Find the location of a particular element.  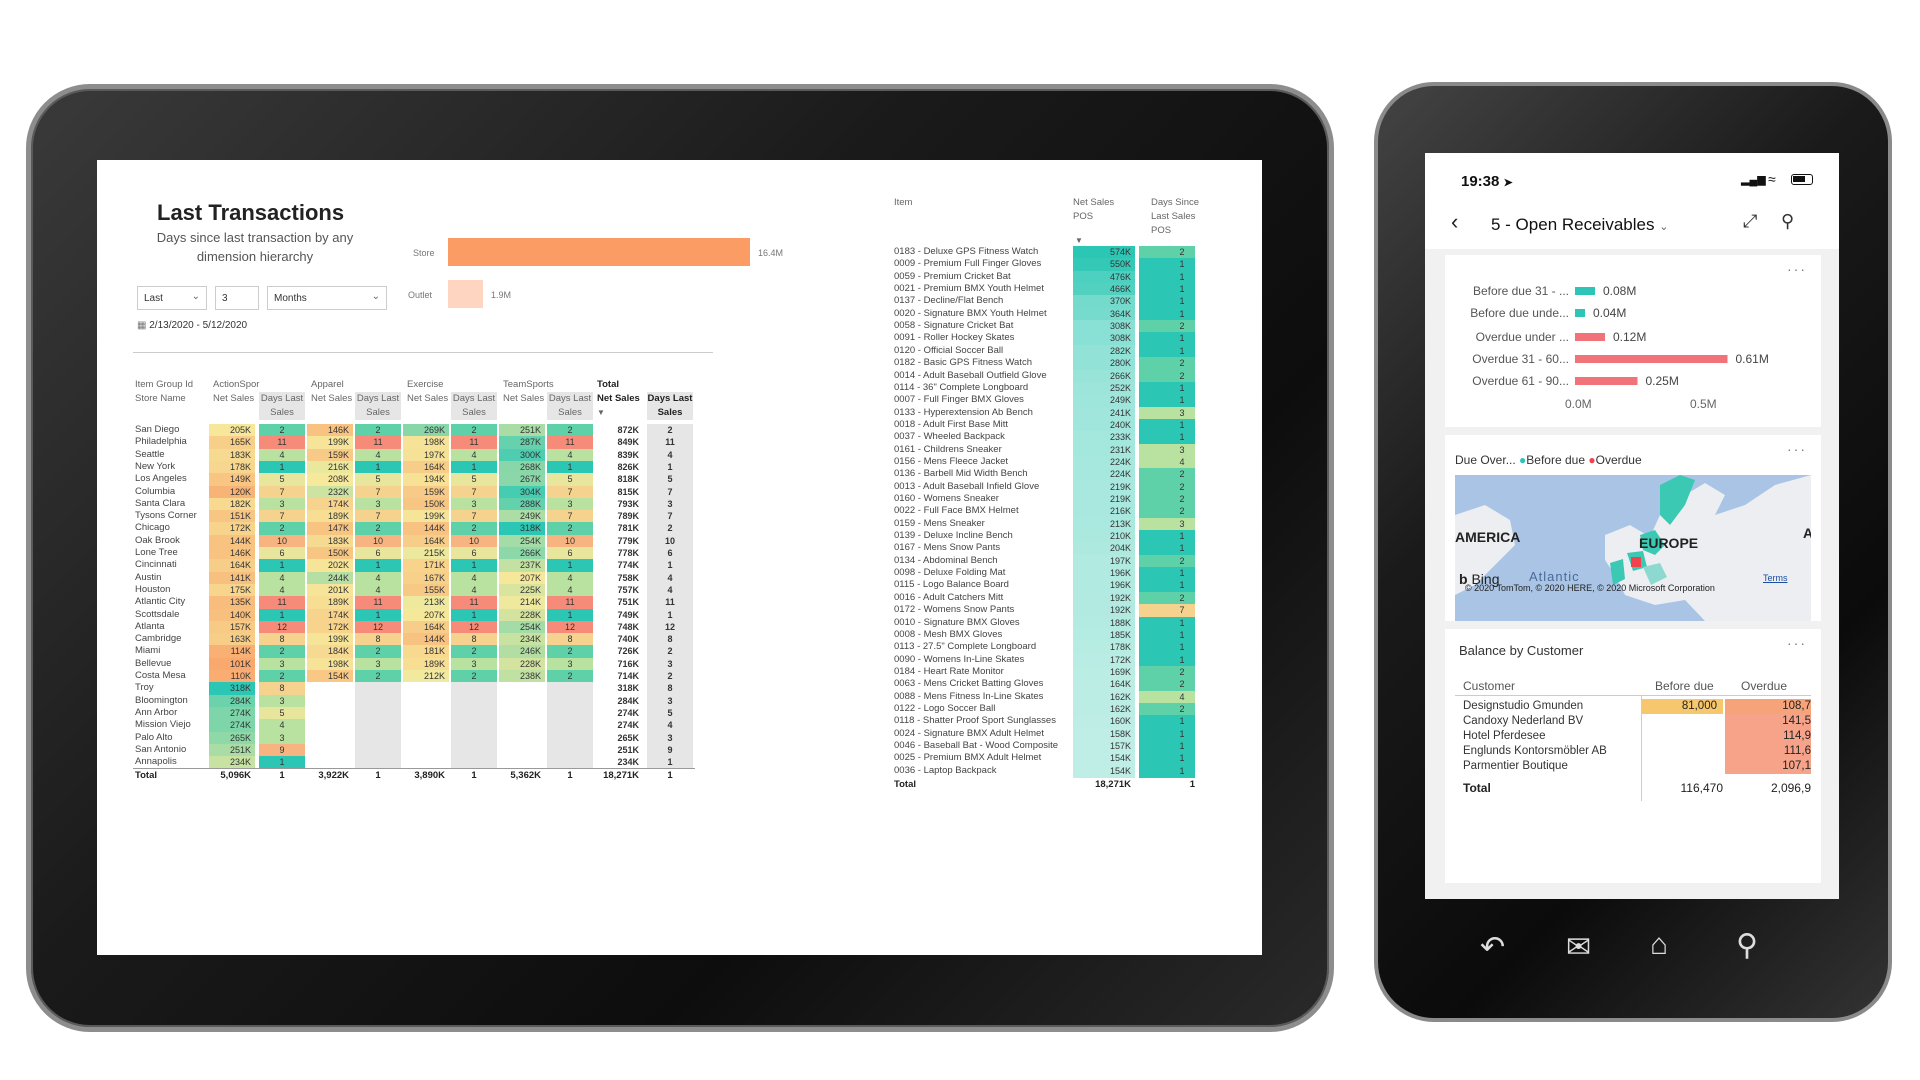

item-net-sales-cell: 574K is located at coordinates (1104, 252).